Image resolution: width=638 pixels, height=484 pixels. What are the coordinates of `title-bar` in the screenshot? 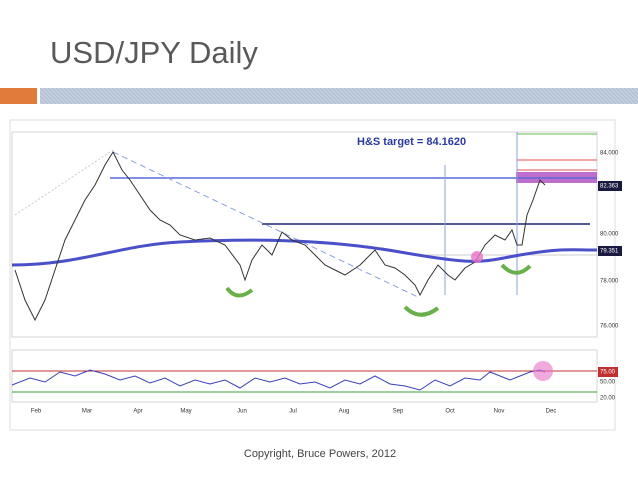 It's located at (339, 96).